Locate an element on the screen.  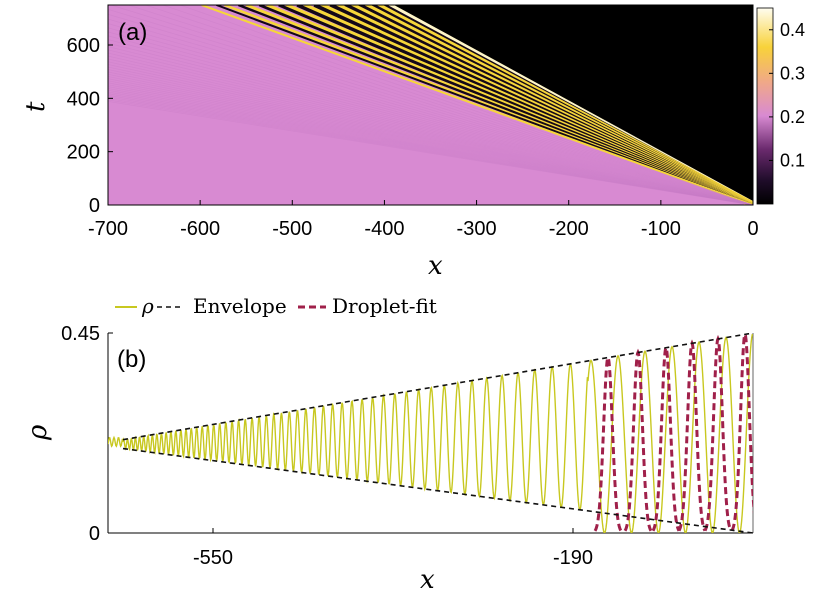
envelope-upper is located at coordinates (437, 387).